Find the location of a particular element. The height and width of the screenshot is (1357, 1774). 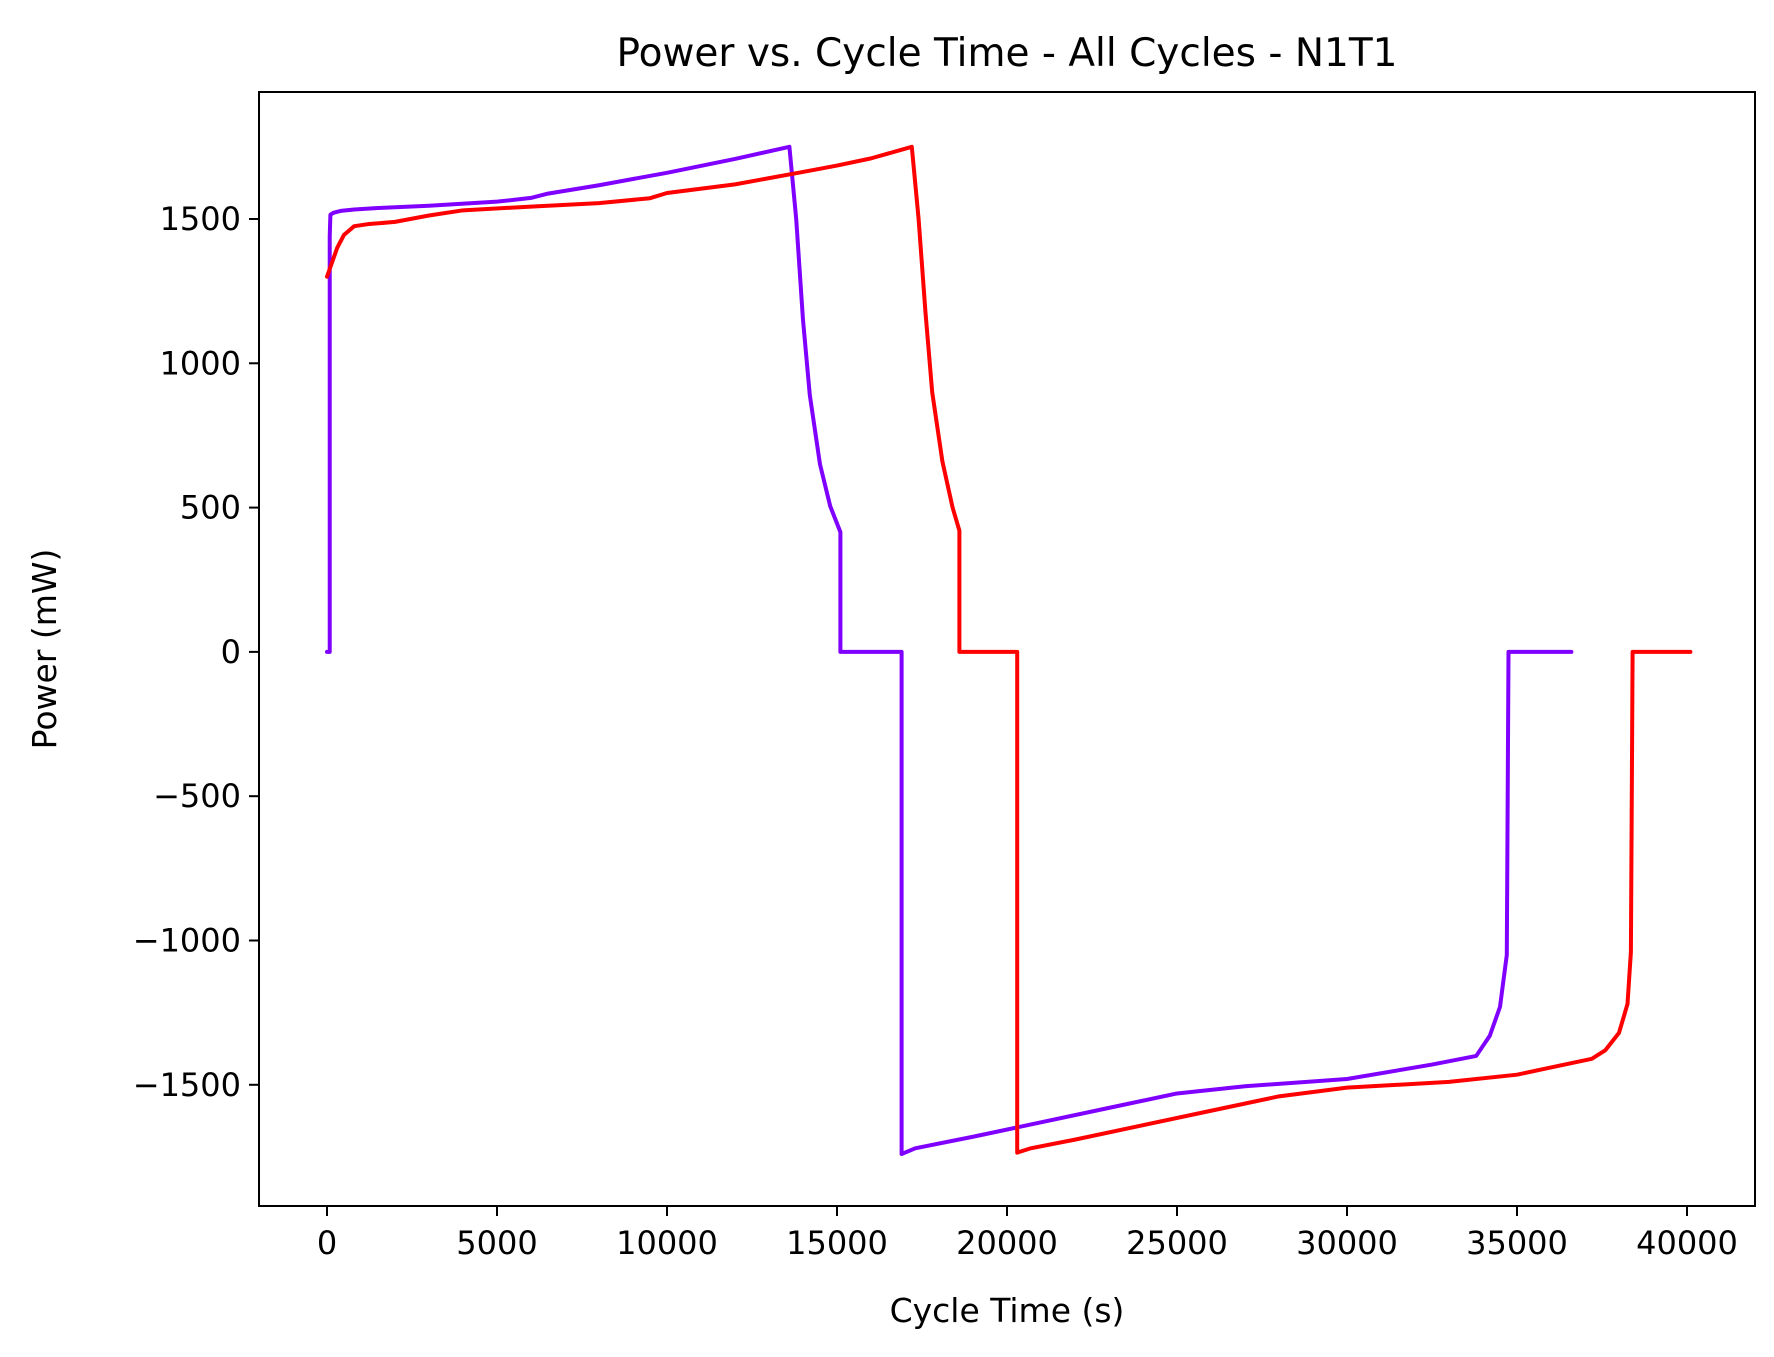

x-axis-label: Cycle Time (s) is located at coordinates (1007, 1310).